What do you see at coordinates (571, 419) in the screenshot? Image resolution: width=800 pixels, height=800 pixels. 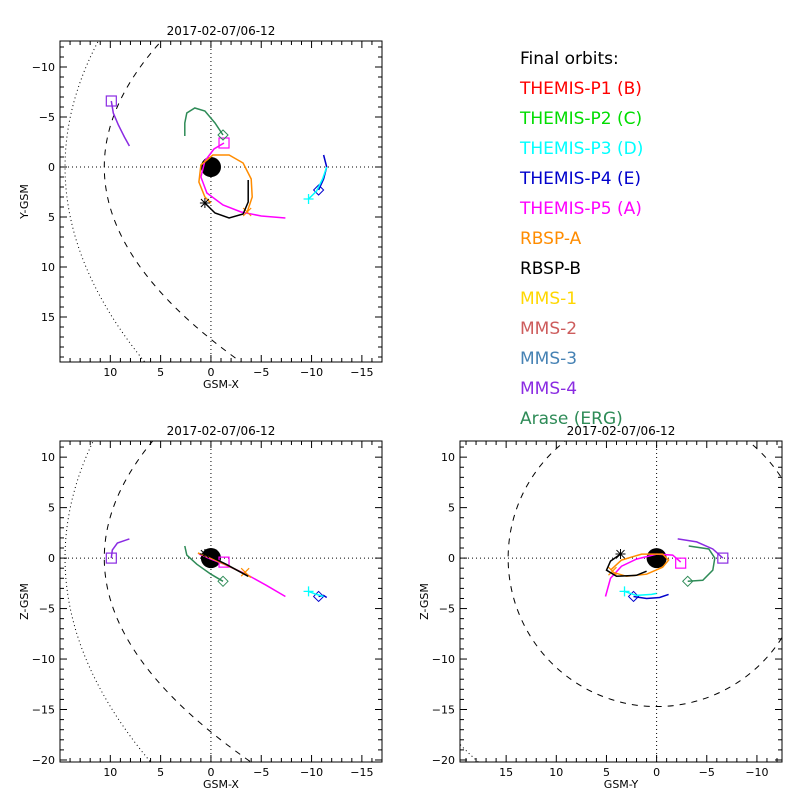 I see `legend-item: Arase (ERG)` at bounding box center [571, 419].